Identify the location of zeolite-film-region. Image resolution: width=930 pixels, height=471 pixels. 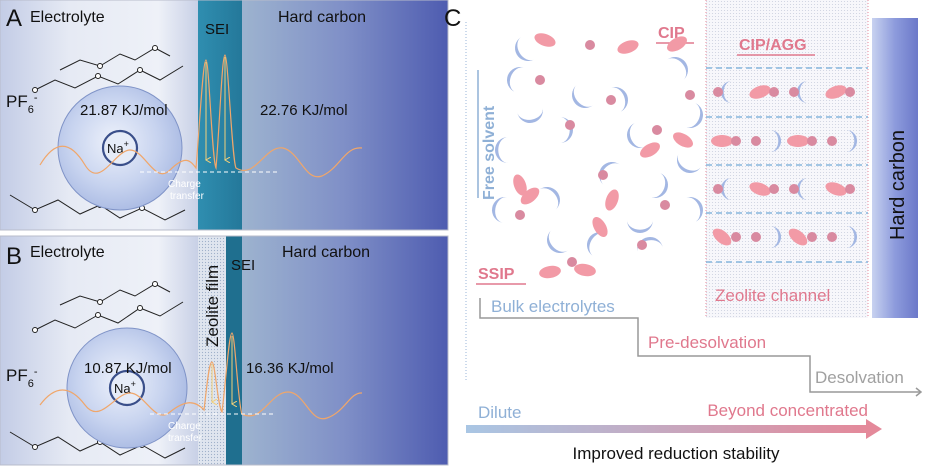
(212, 350).